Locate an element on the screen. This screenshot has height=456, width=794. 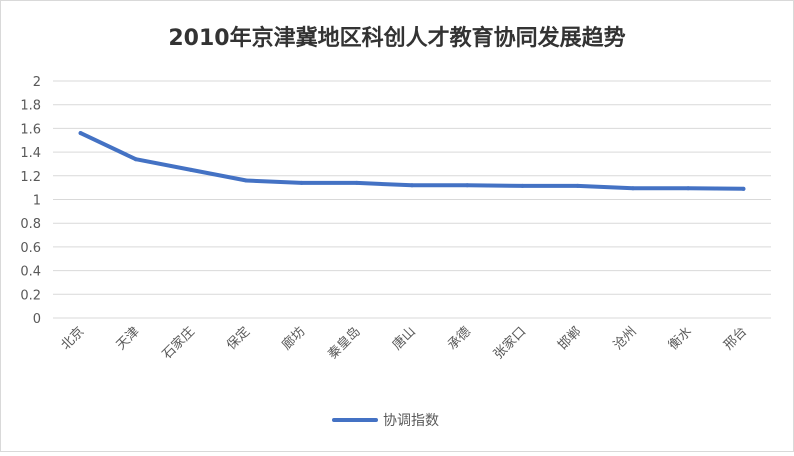
y-tick-label: 0 is located at coordinates (37, 319).